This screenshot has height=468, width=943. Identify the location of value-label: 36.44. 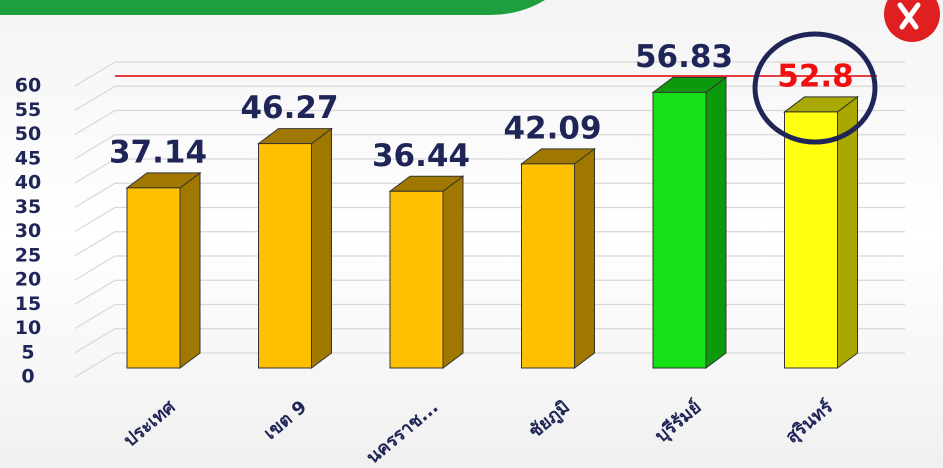
(421, 156).